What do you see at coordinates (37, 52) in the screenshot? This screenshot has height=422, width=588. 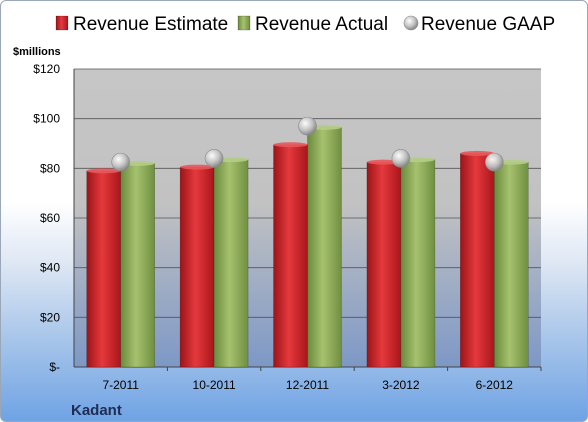 I see `y-axis-unit-label: $millions` at bounding box center [37, 52].